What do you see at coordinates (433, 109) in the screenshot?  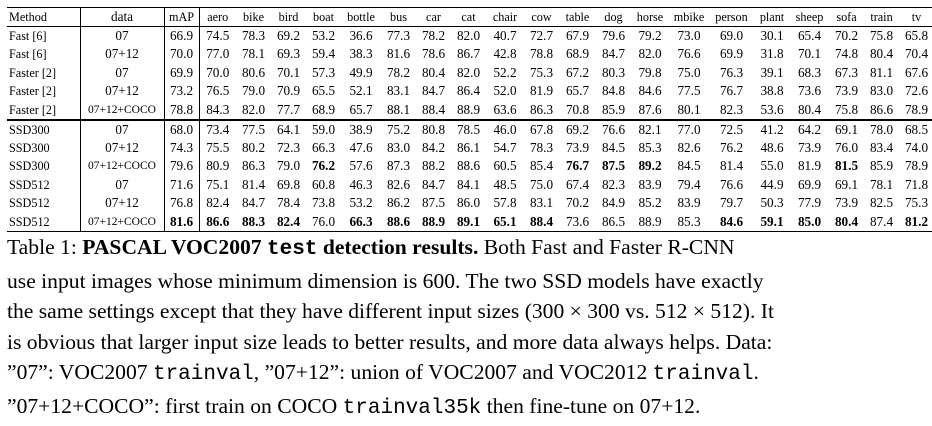 I see `value-cell: 88.4` at bounding box center [433, 109].